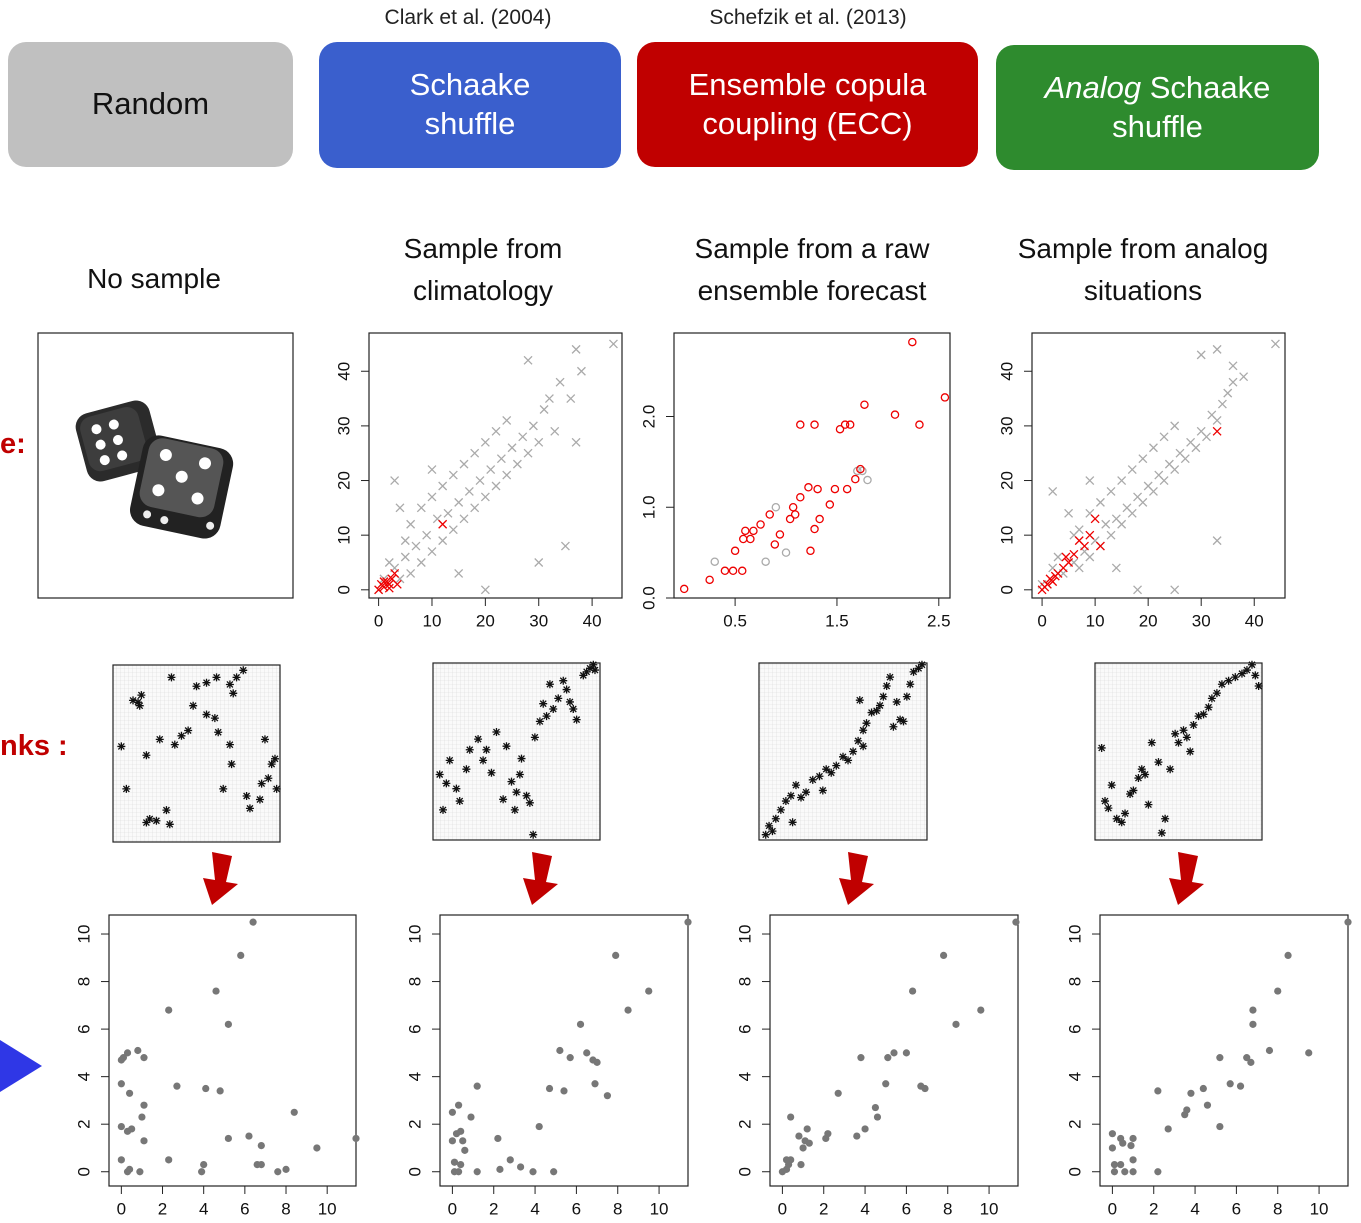 The image size is (1361, 1223). Describe the element at coordinates (83, 1028) in the screenshot. I see `y-tick-label: 6` at that location.